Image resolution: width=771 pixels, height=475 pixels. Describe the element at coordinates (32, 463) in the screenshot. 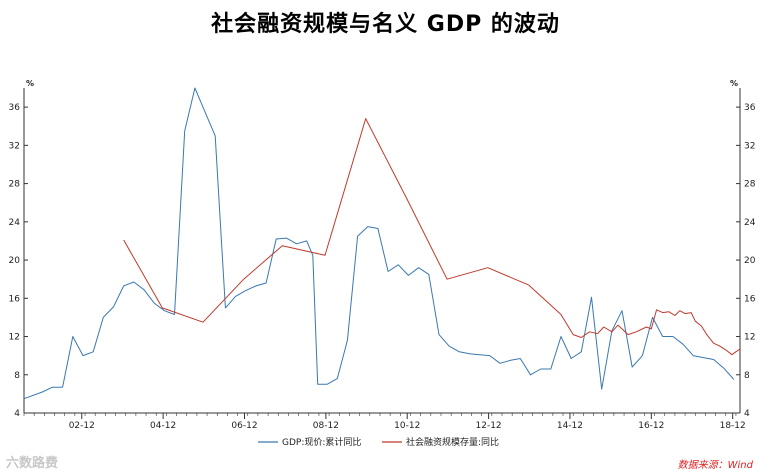

I see `watermark: 六数路费` at that location.